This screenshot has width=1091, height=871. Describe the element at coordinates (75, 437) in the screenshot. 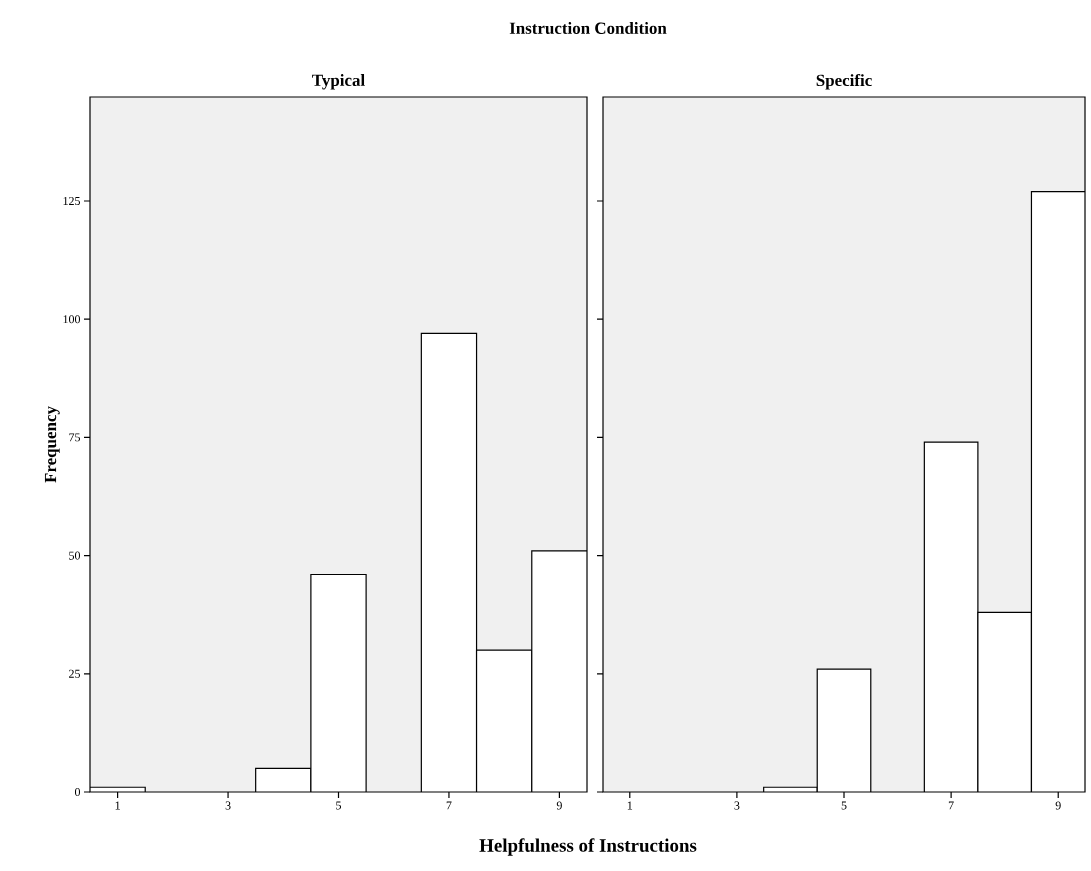

I see `y-tick-label: 75` at that location.